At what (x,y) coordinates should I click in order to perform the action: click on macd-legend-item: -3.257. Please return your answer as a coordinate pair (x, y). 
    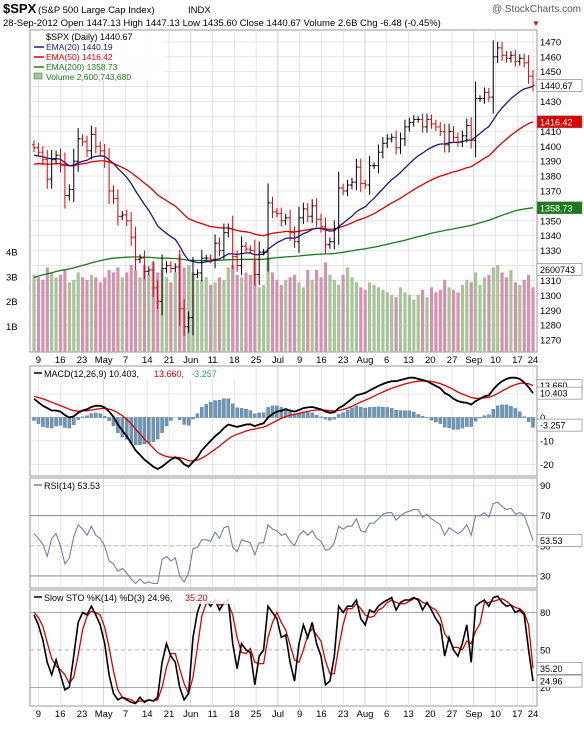
    Looking at the image, I should click on (204, 374).